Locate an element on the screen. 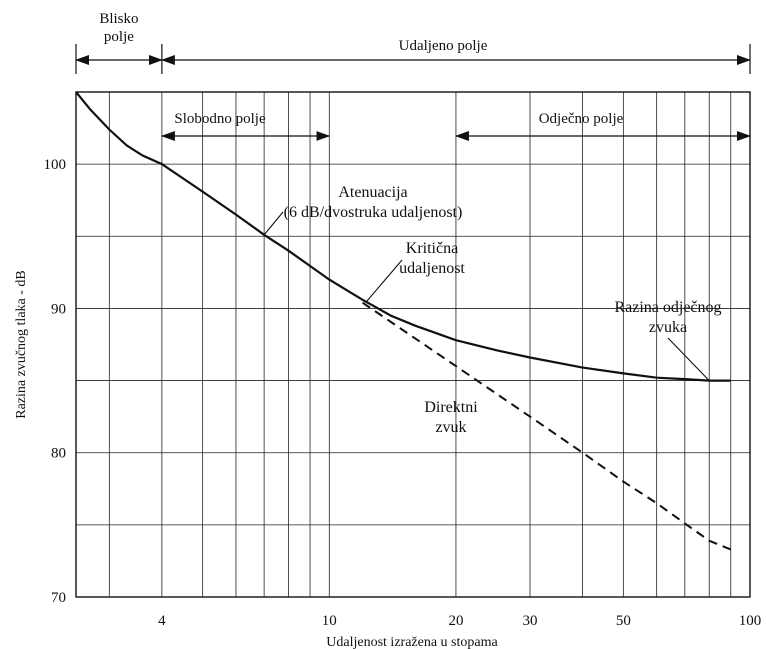  free-field-label: Slobodno polje is located at coordinates (220, 119).